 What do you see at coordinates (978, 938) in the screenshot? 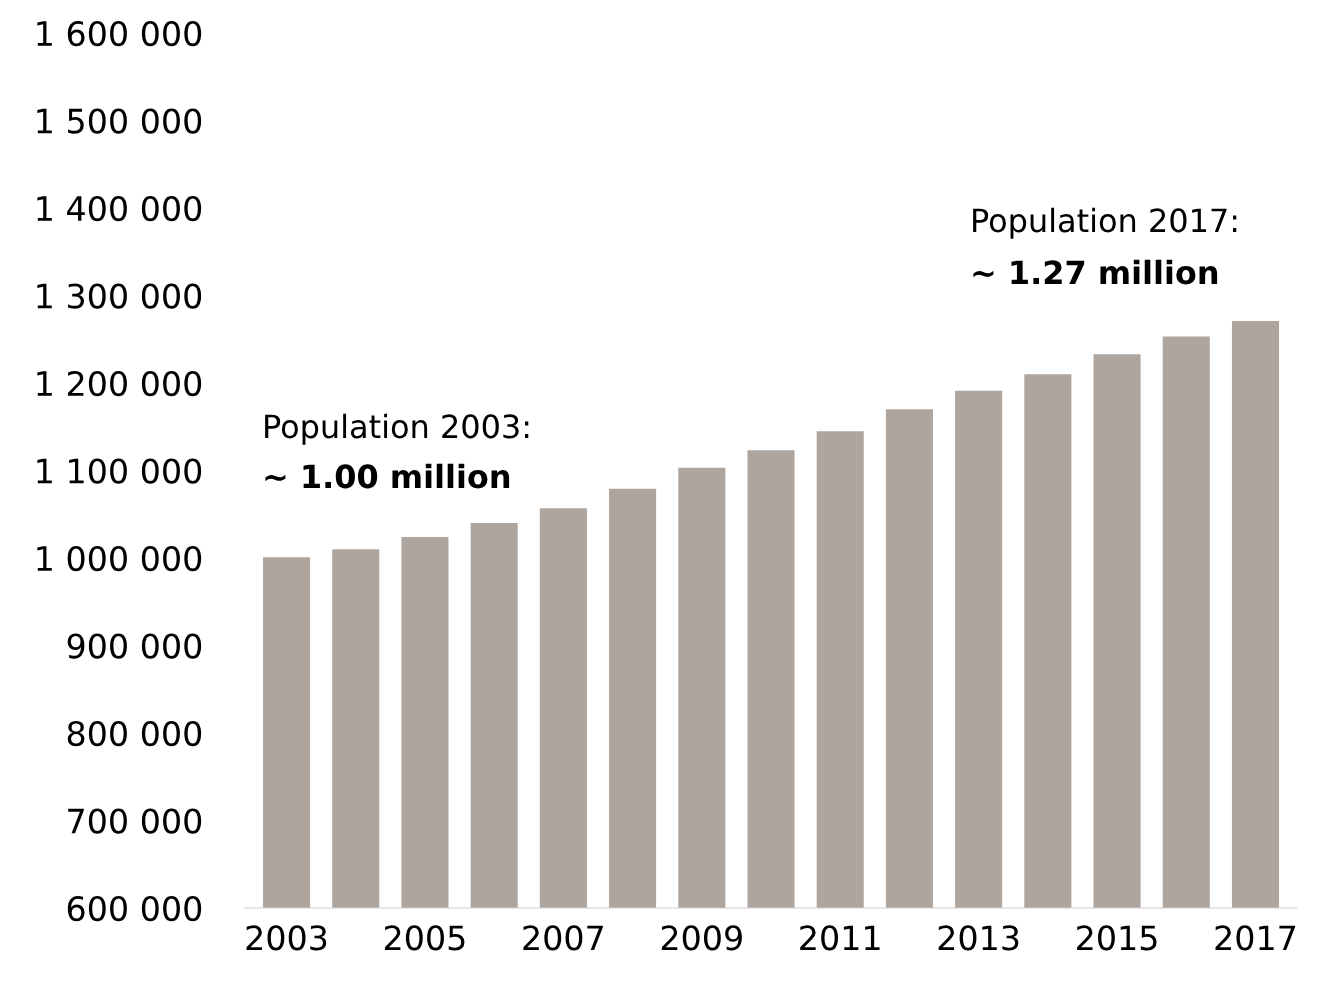
I see `x-tick-label: 2013` at bounding box center [978, 938].